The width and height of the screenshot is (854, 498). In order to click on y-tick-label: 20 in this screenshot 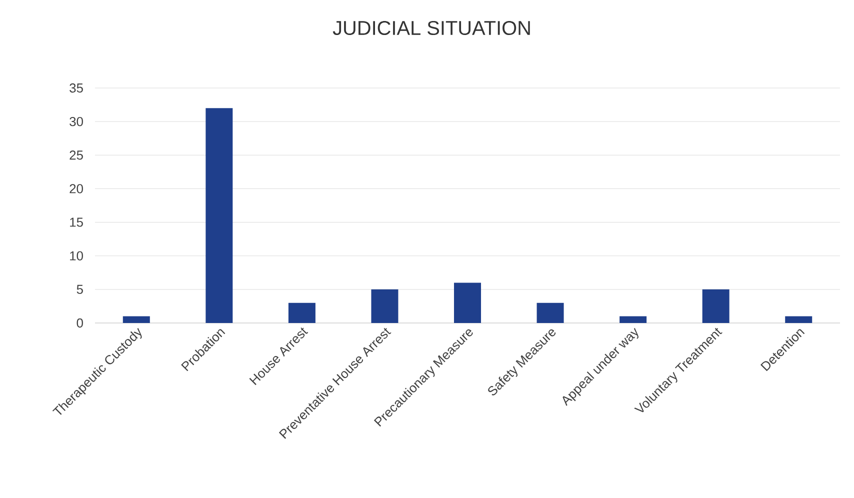, I will do `click(76, 189)`.